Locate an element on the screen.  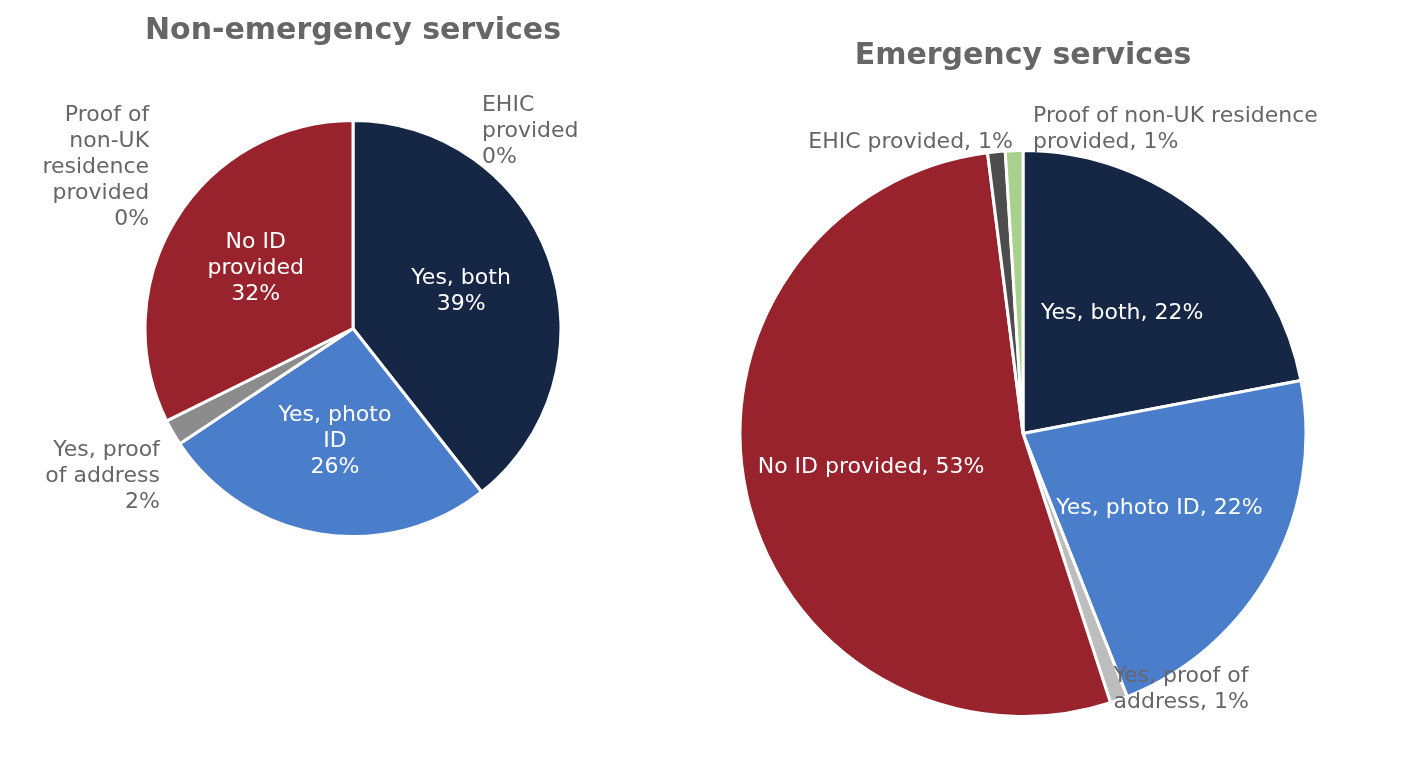
category-label: EHIC provided is located at coordinates (530, 117).